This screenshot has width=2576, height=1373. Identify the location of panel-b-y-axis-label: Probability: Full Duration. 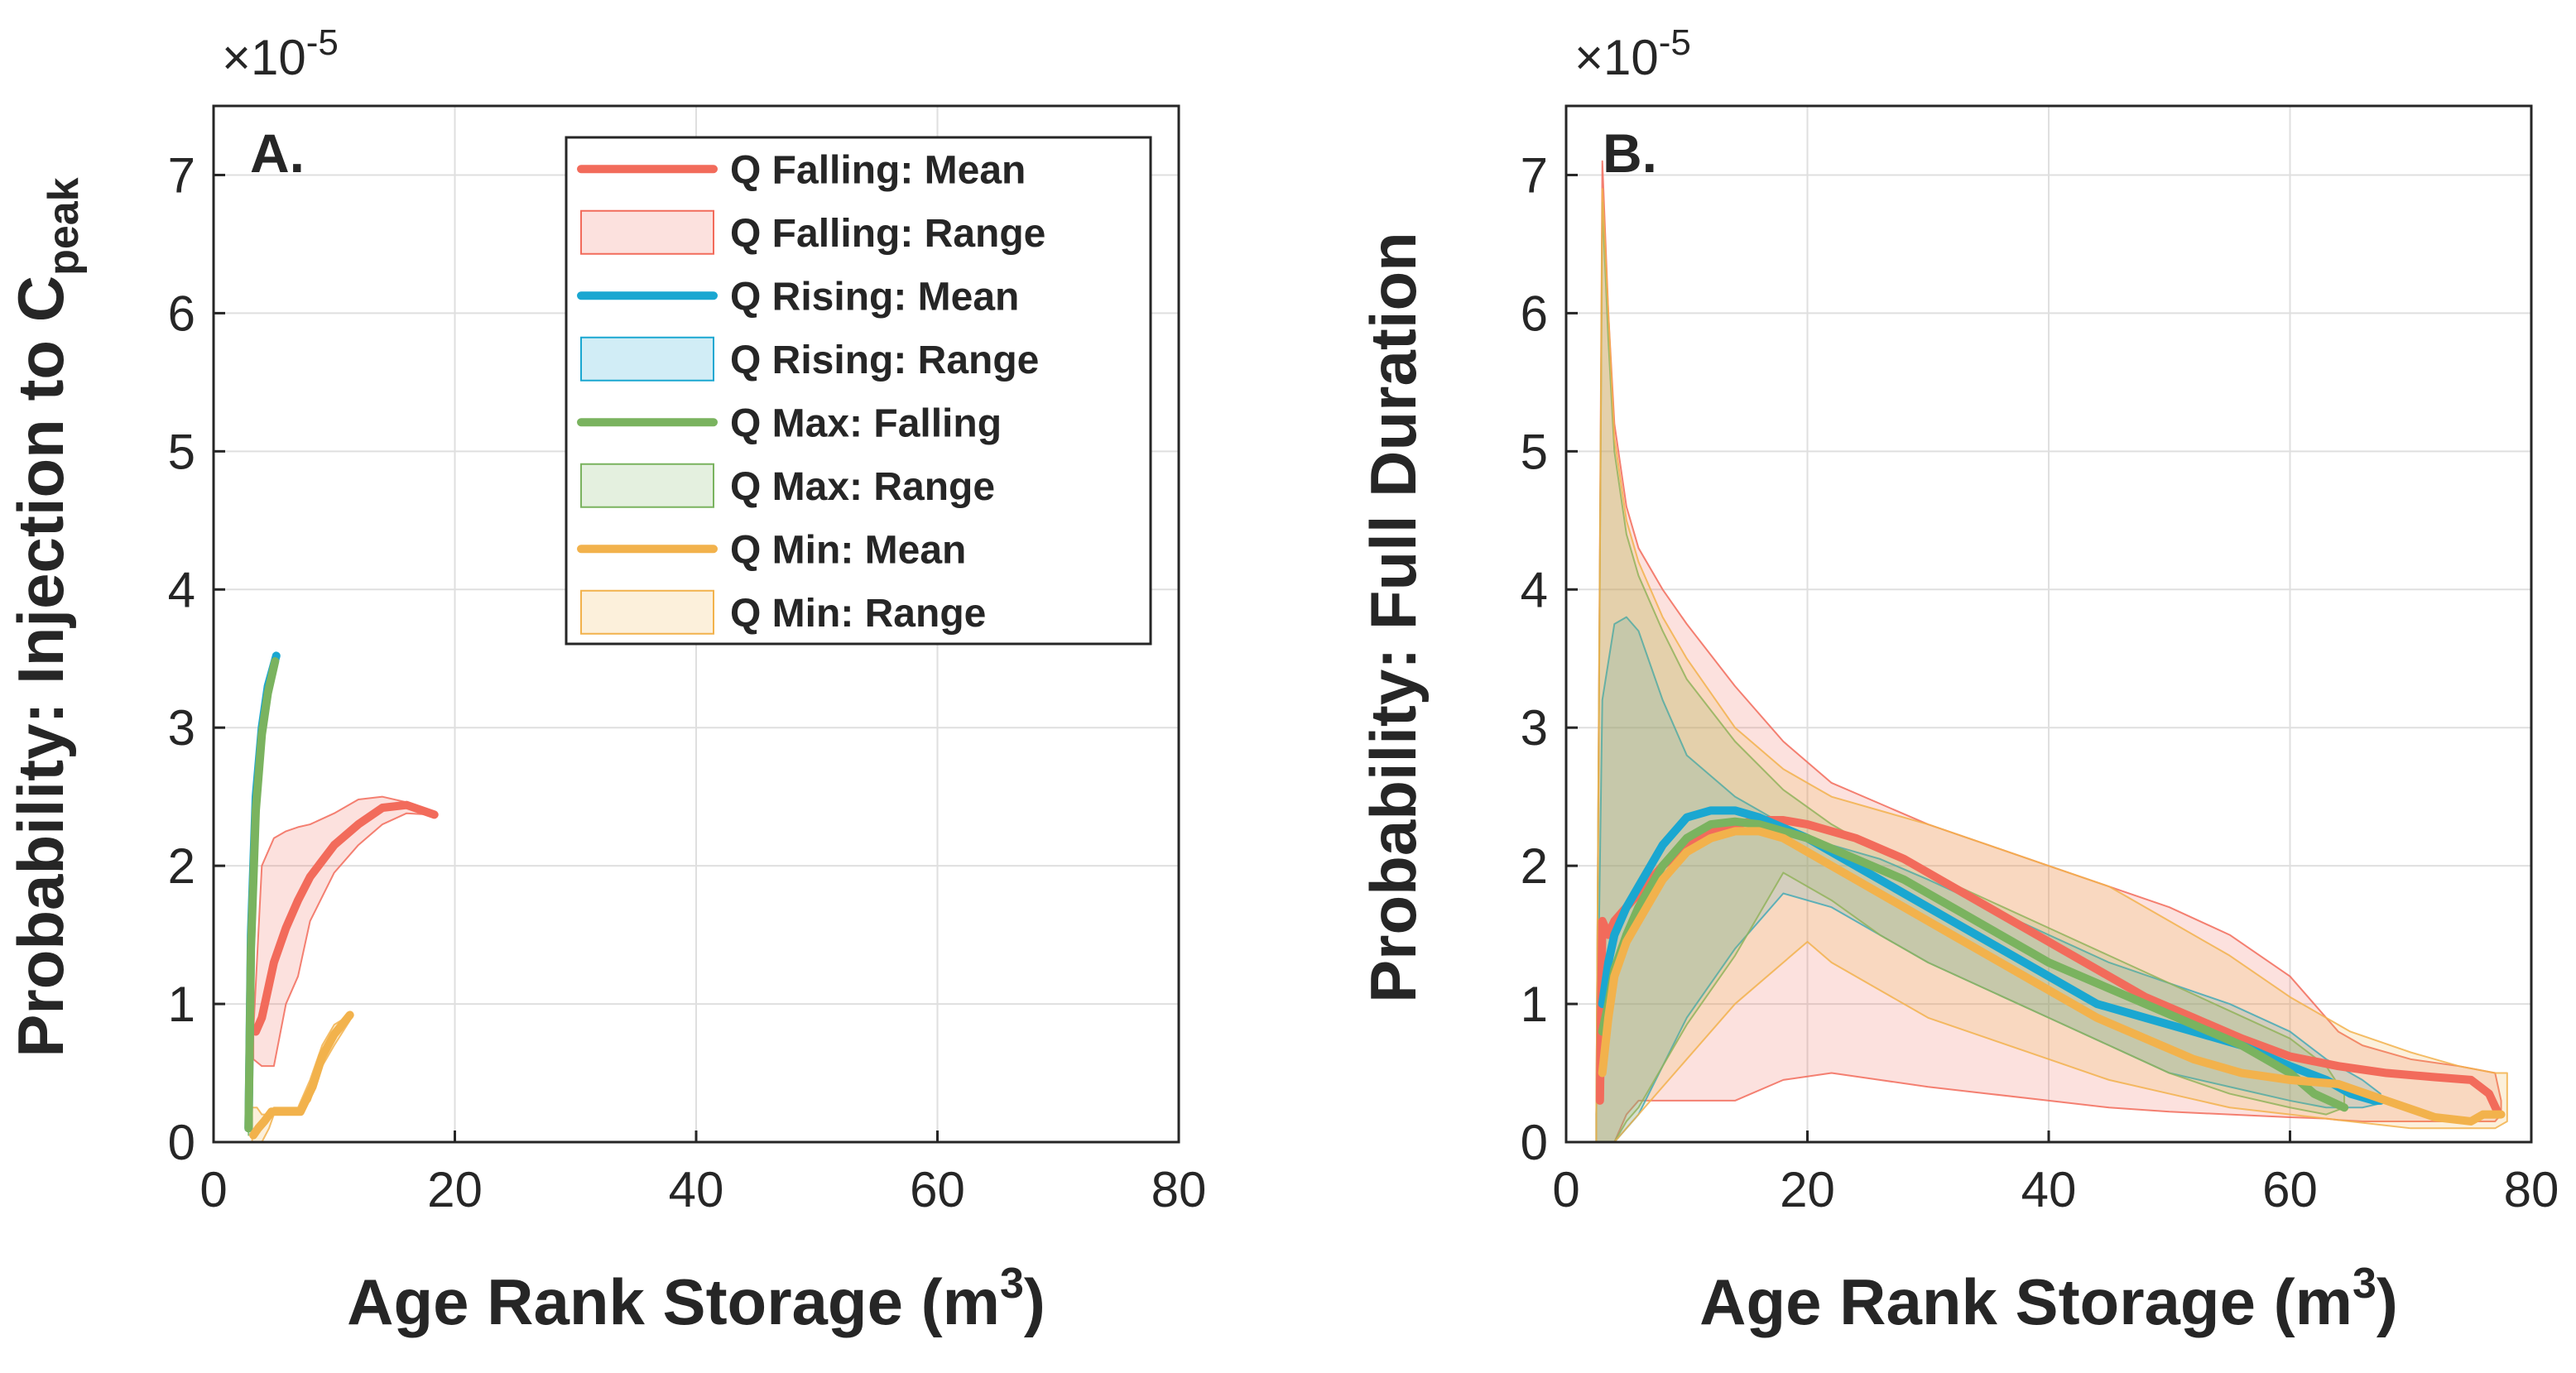
(1393, 617).